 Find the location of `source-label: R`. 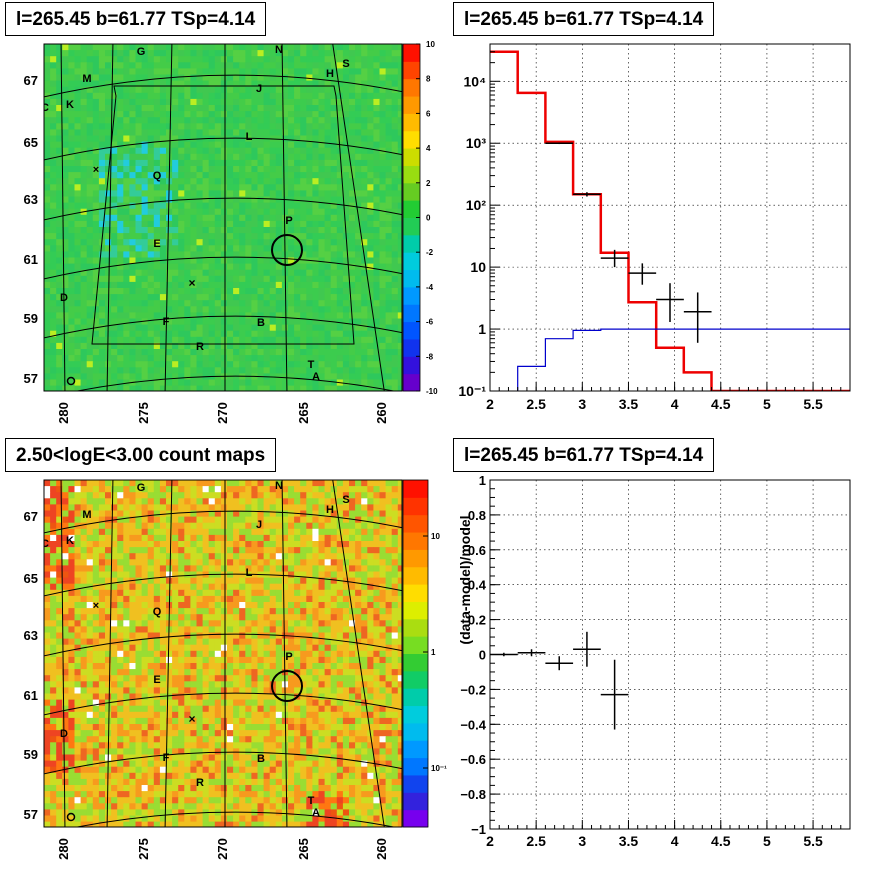

source-label: R is located at coordinates (200, 347).